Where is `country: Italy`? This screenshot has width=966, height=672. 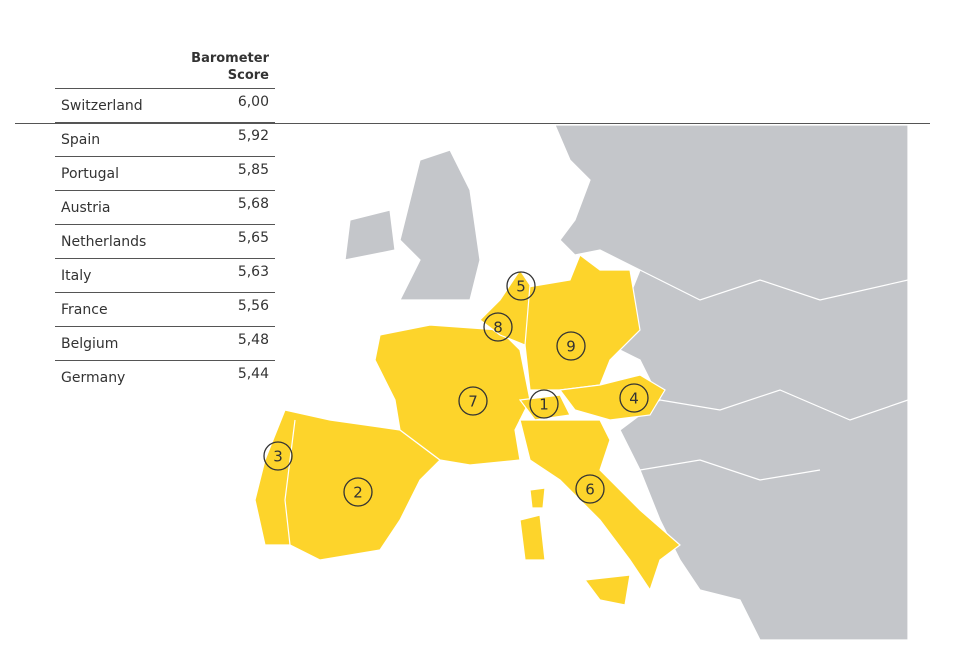 country: Italy is located at coordinates (76, 275).